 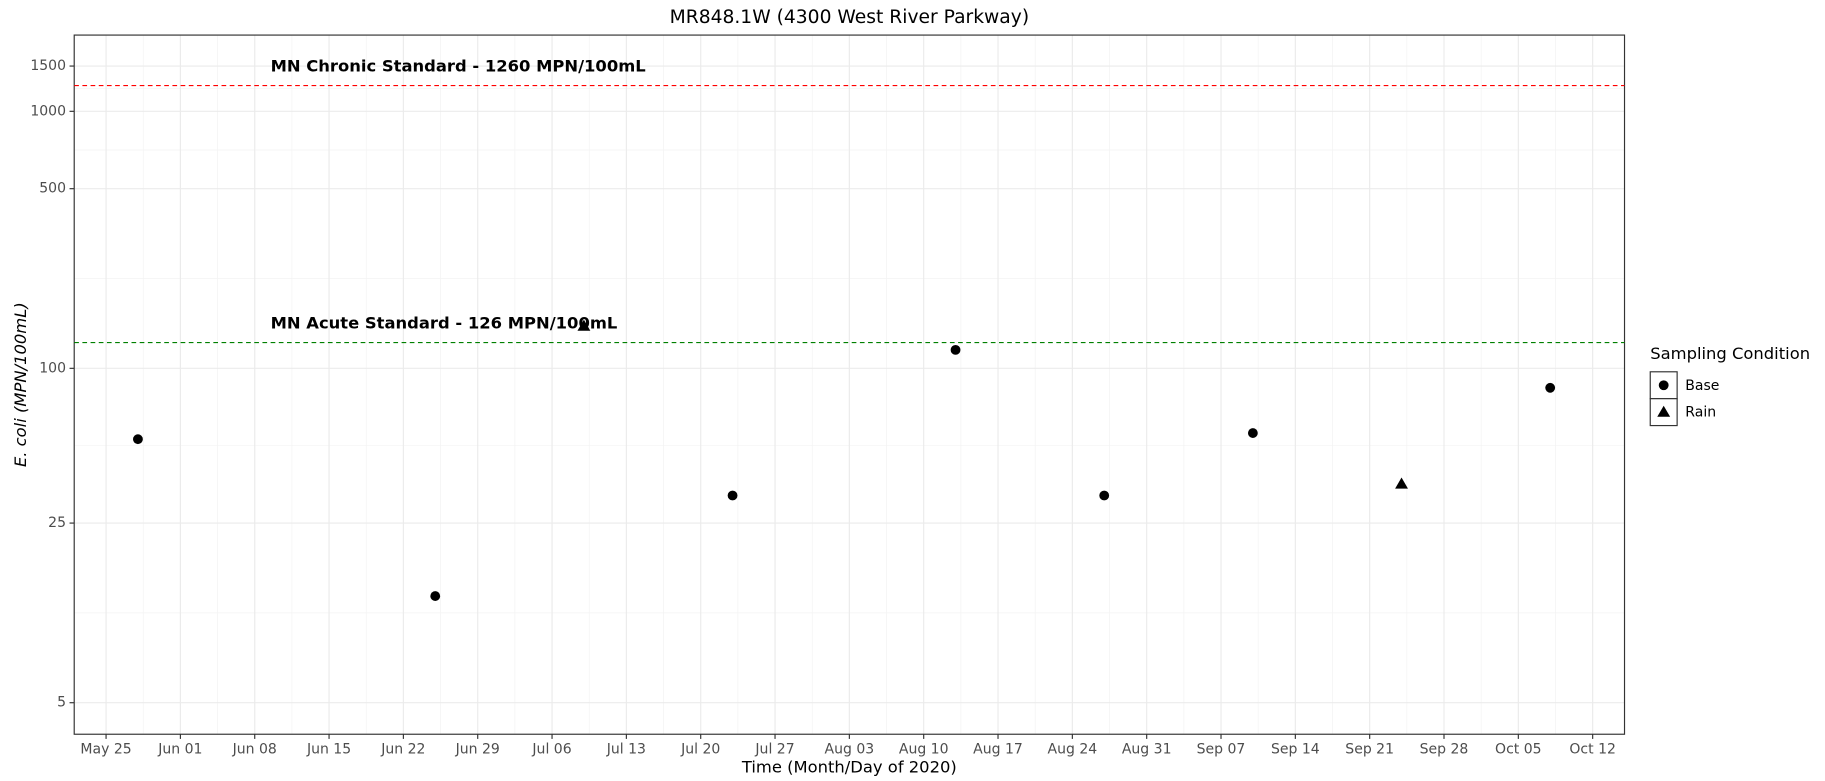 What do you see at coordinates (61, 703) in the screenshot?
I see `y-tick-label: 5` at bounding box center [61, 703].